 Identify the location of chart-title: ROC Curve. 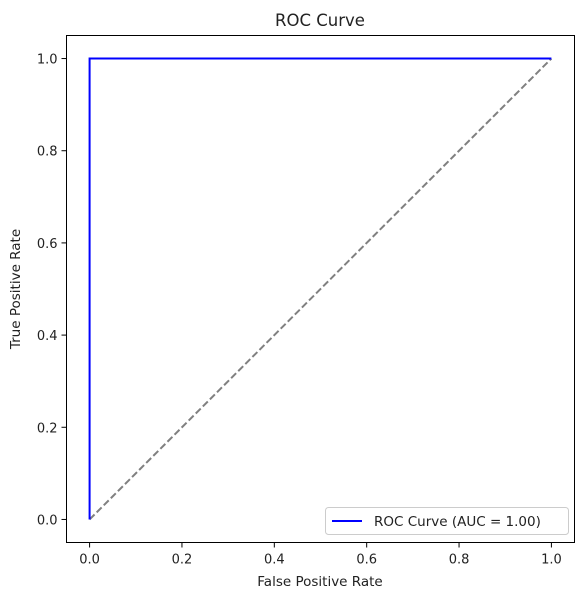
(320, 20).